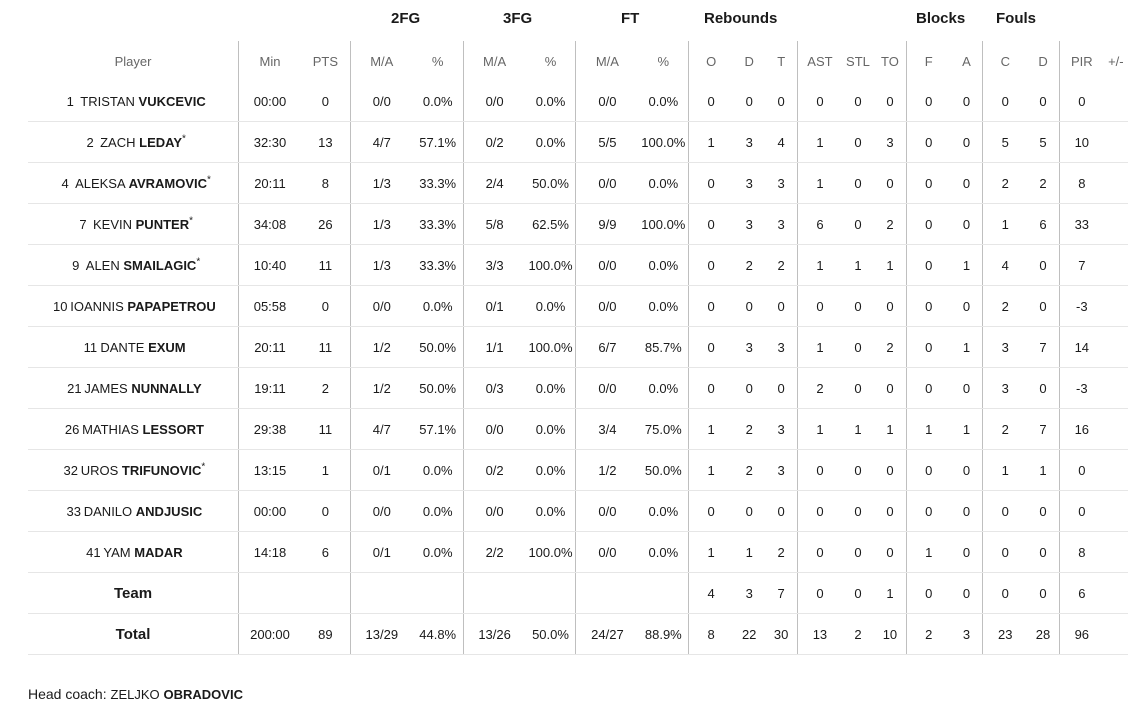 This screenshot has height=711, width=1130. What do you see at coordinates (133, 61) in the screenshot?
I see `col-header-player: Player` at bounding box center [133, 61].